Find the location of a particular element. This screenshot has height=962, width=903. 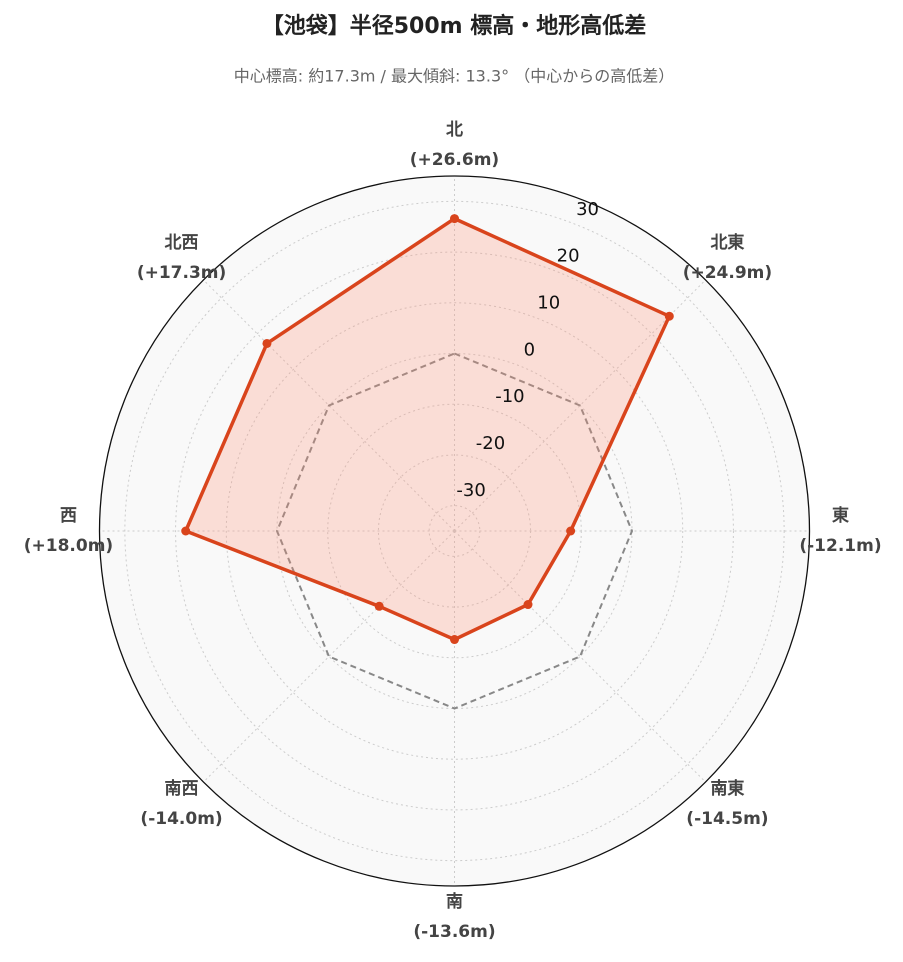

r-tick-label: -30 is located at coordinates (470, 490).